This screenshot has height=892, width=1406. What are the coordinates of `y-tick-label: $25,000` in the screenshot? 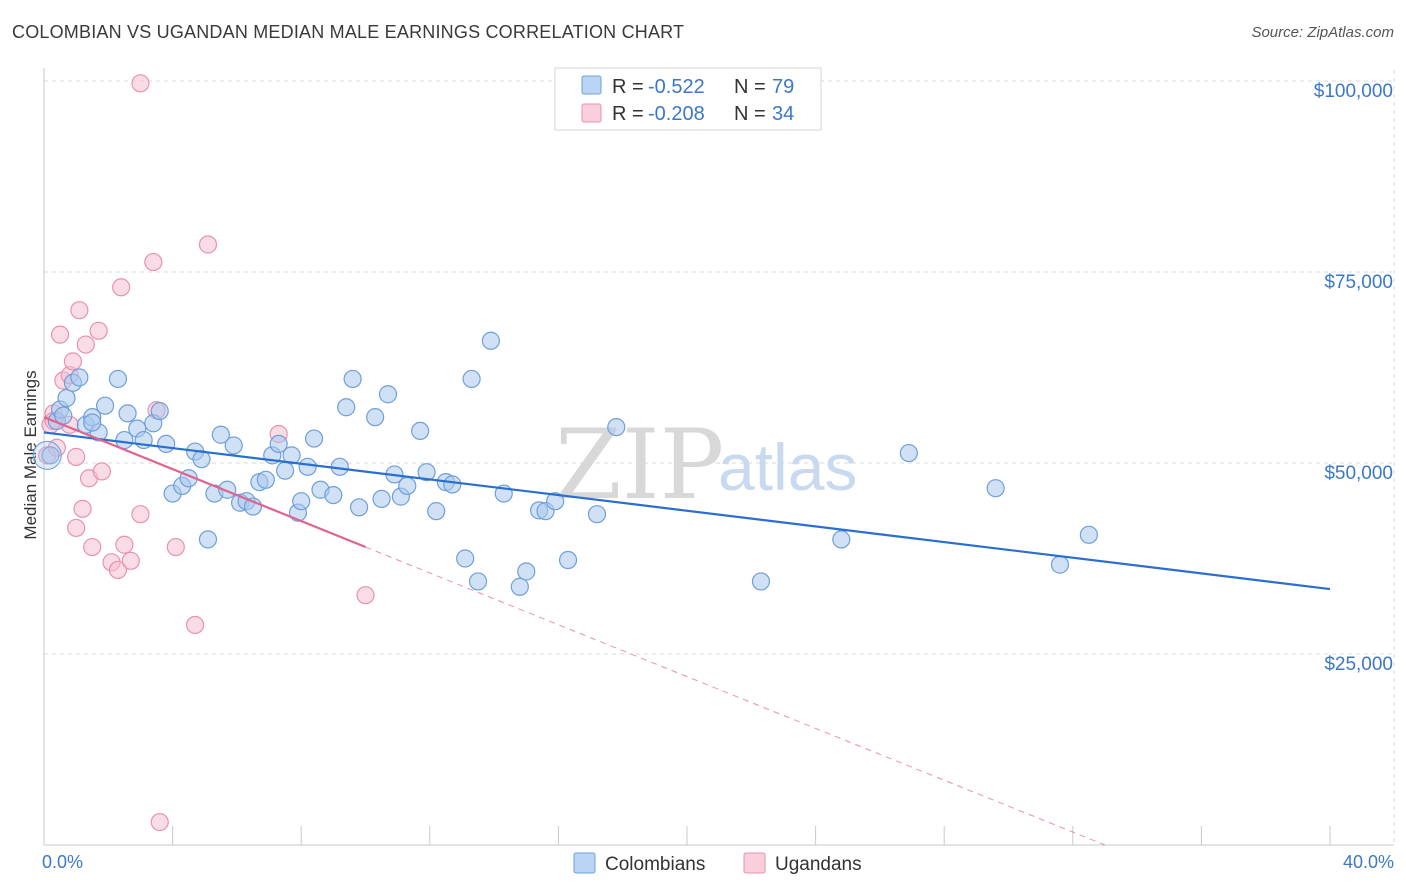 It's located at (1358, 664).